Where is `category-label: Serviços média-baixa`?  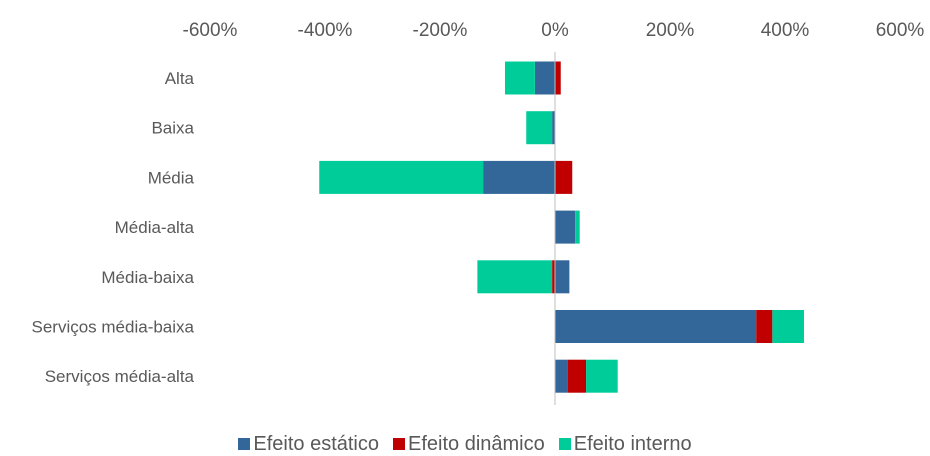
category-label: Serviços média-baixa is located at coordinates (112, 327).